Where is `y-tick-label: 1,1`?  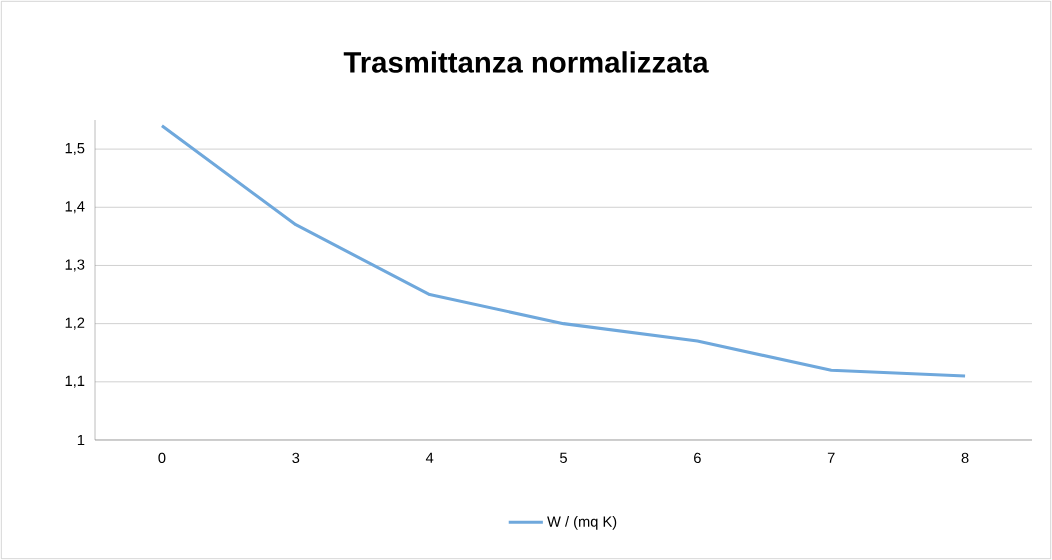 y-tick-label: 1,1 is located at coordinates (75, 381).